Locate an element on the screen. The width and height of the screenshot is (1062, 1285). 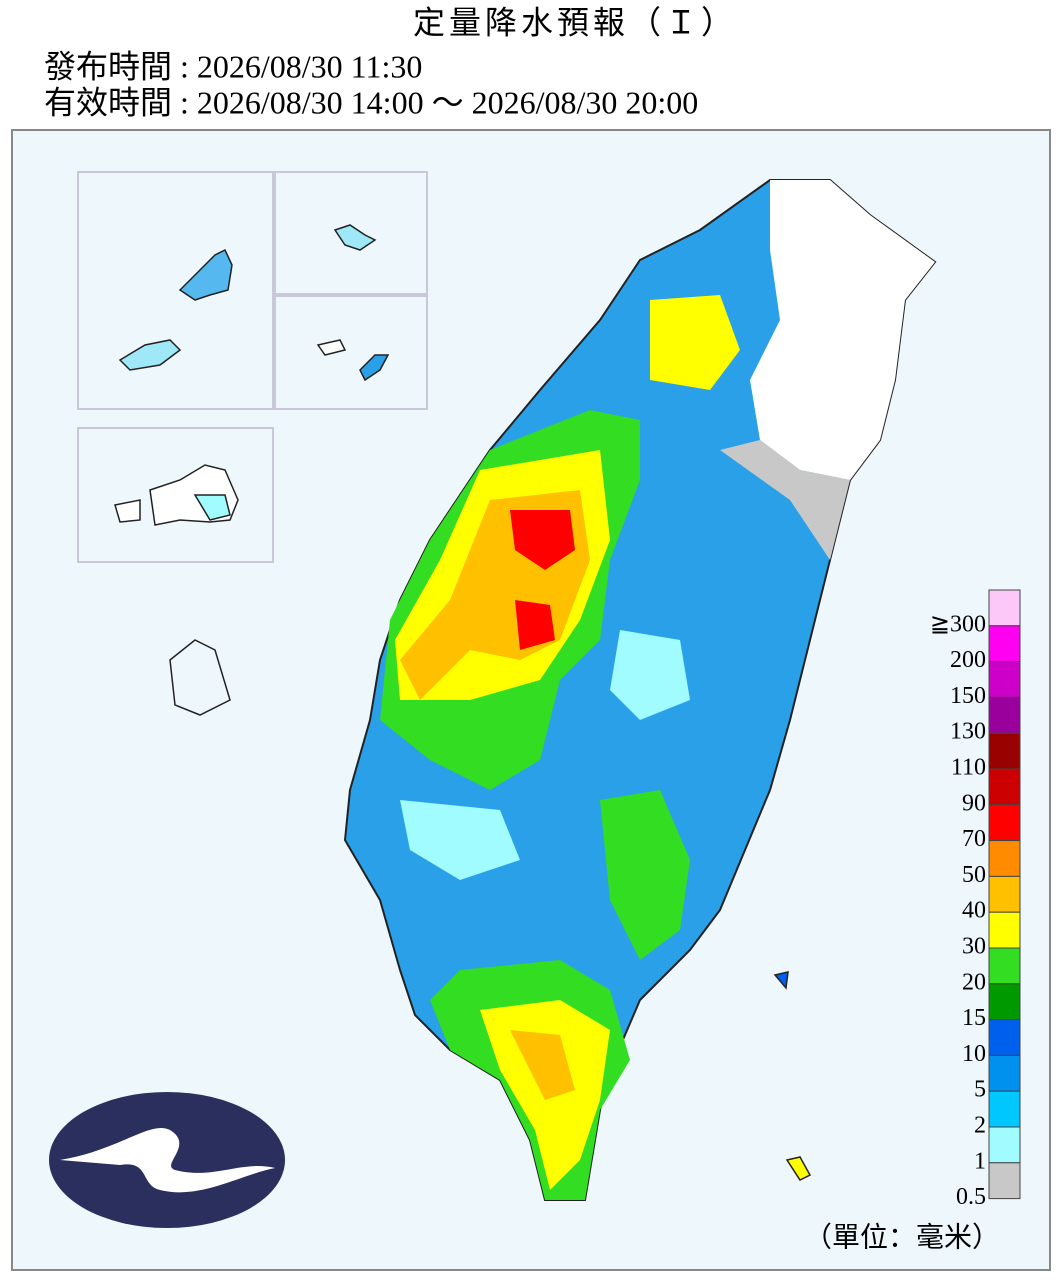
legend-label: 1 is located at coordinates (980, 1161).